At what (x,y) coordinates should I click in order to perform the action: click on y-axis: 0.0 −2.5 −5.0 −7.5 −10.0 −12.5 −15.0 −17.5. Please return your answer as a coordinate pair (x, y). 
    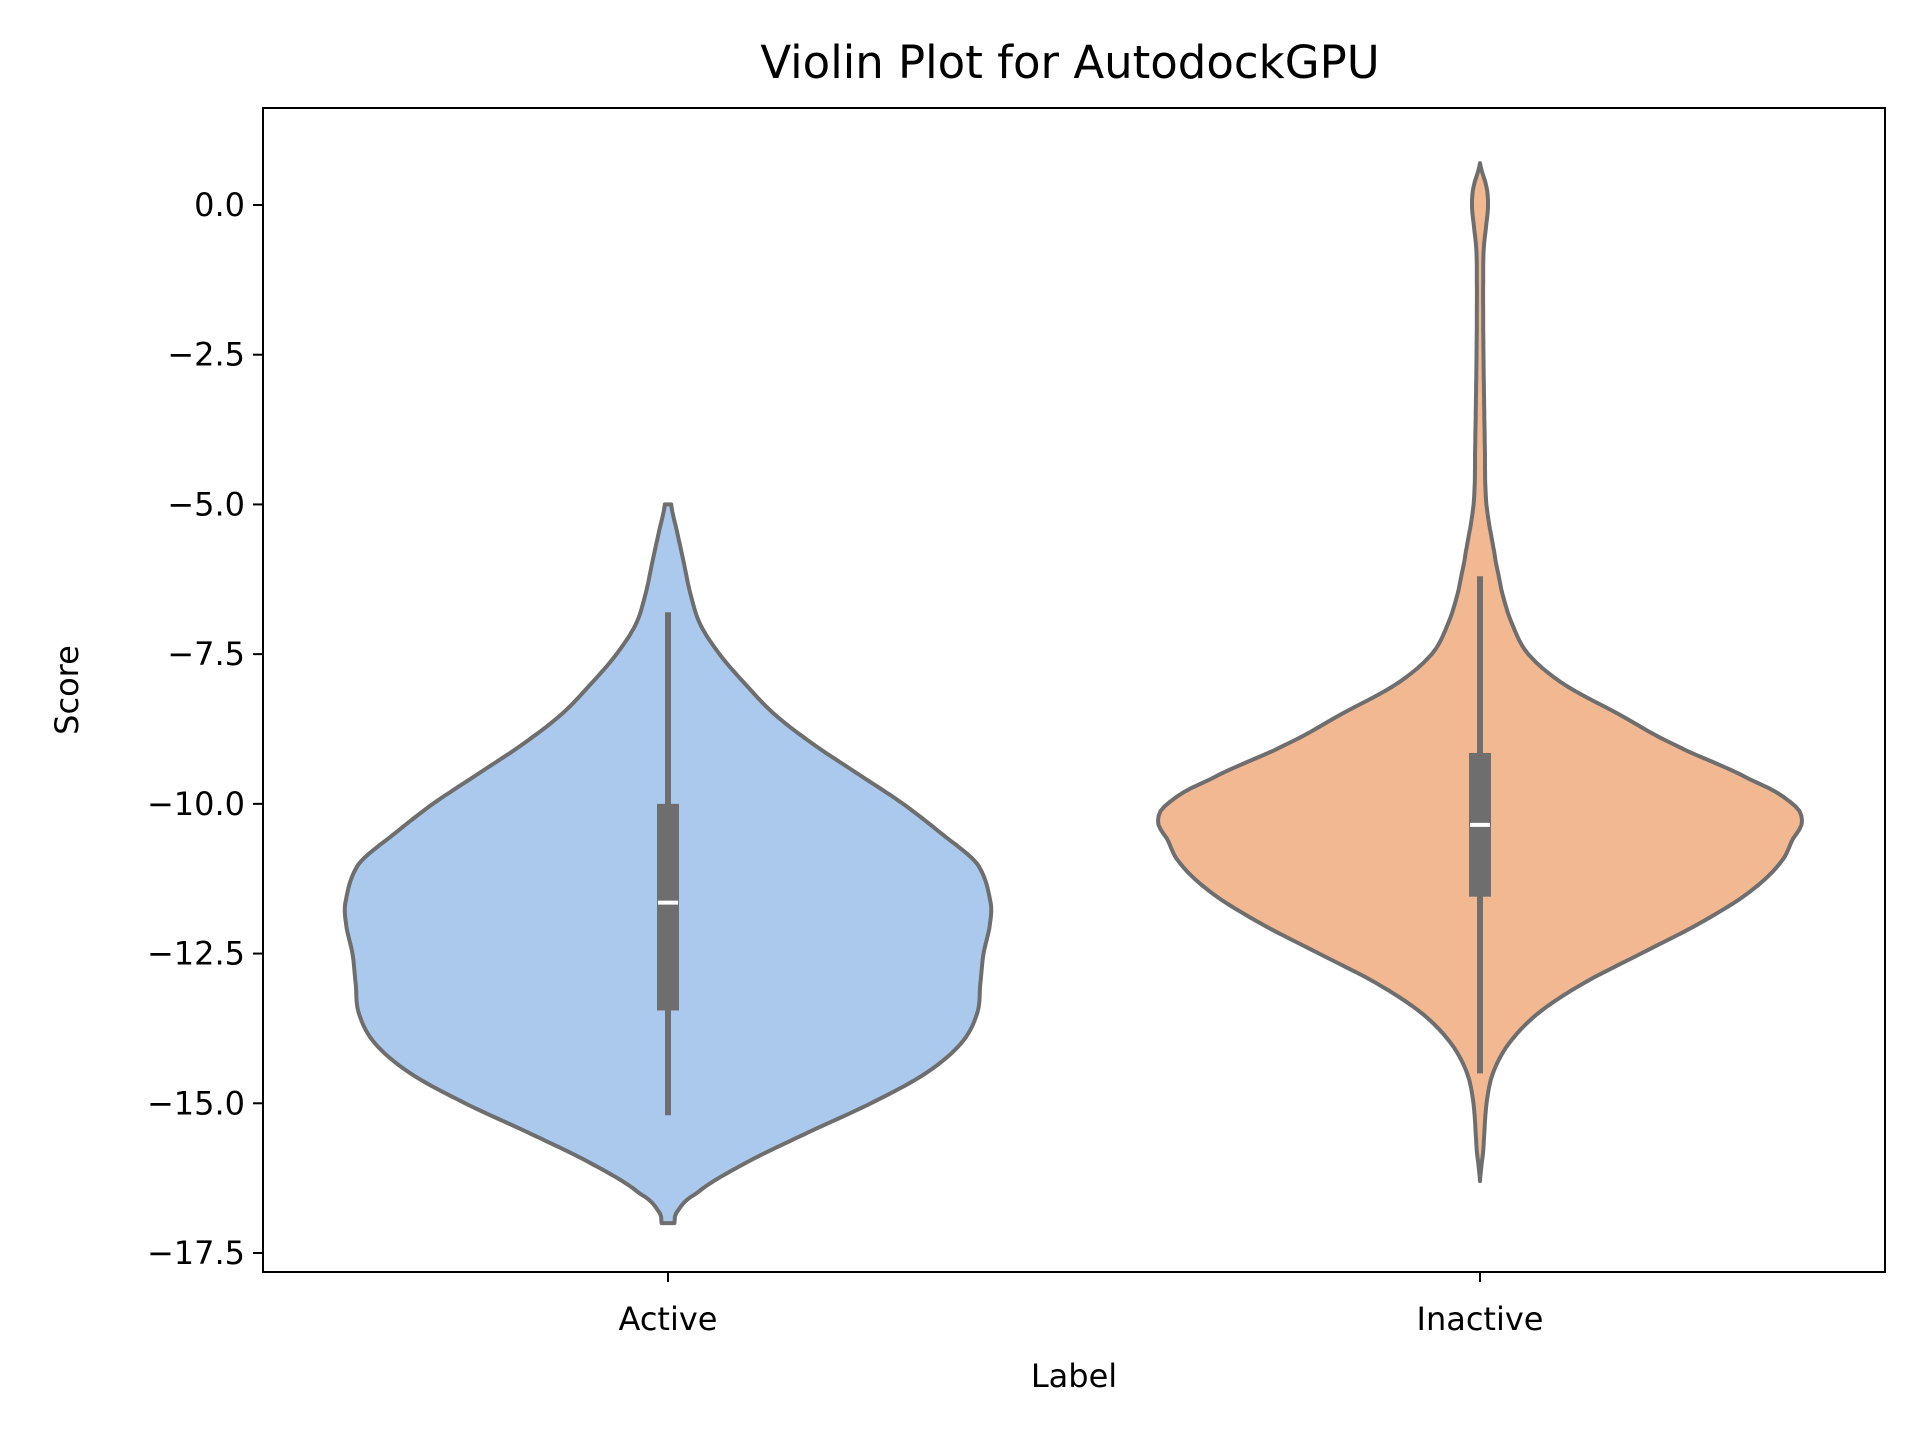
    Looking at the image, I should click on (205, 729).